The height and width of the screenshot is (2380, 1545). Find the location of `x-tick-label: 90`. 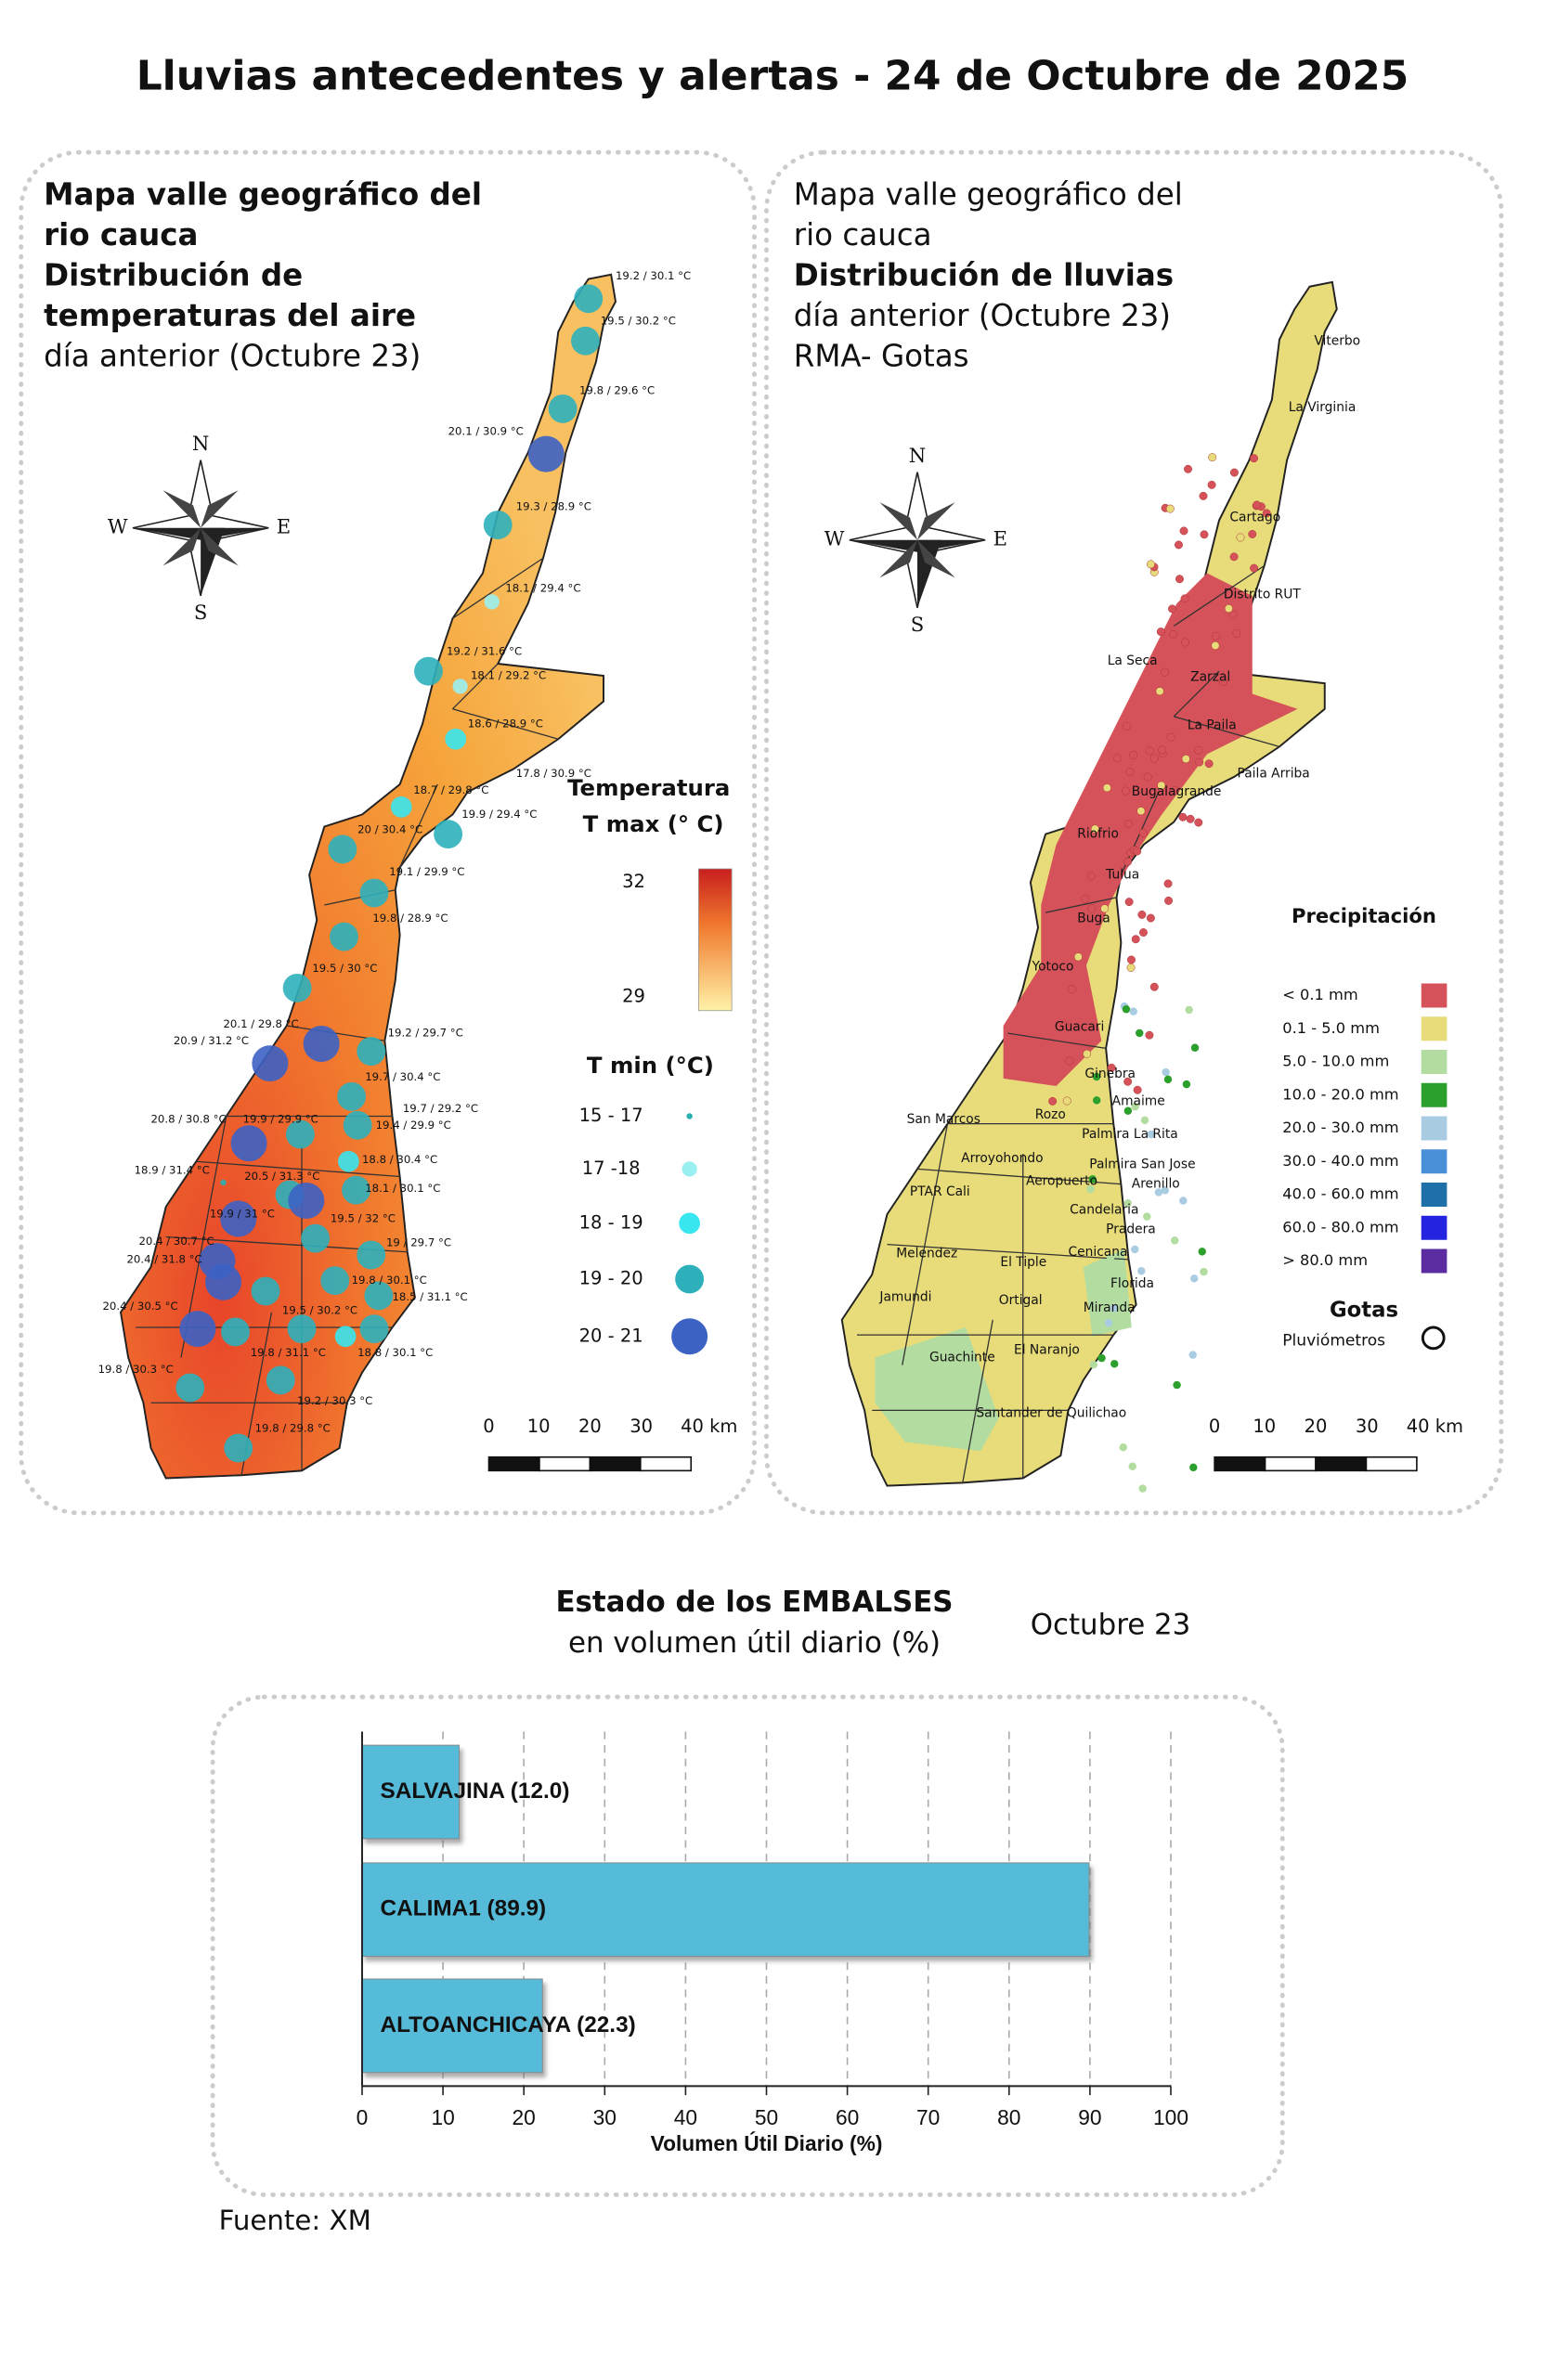

x-tick-label: 90 is located at coordinates (1090, 2117).